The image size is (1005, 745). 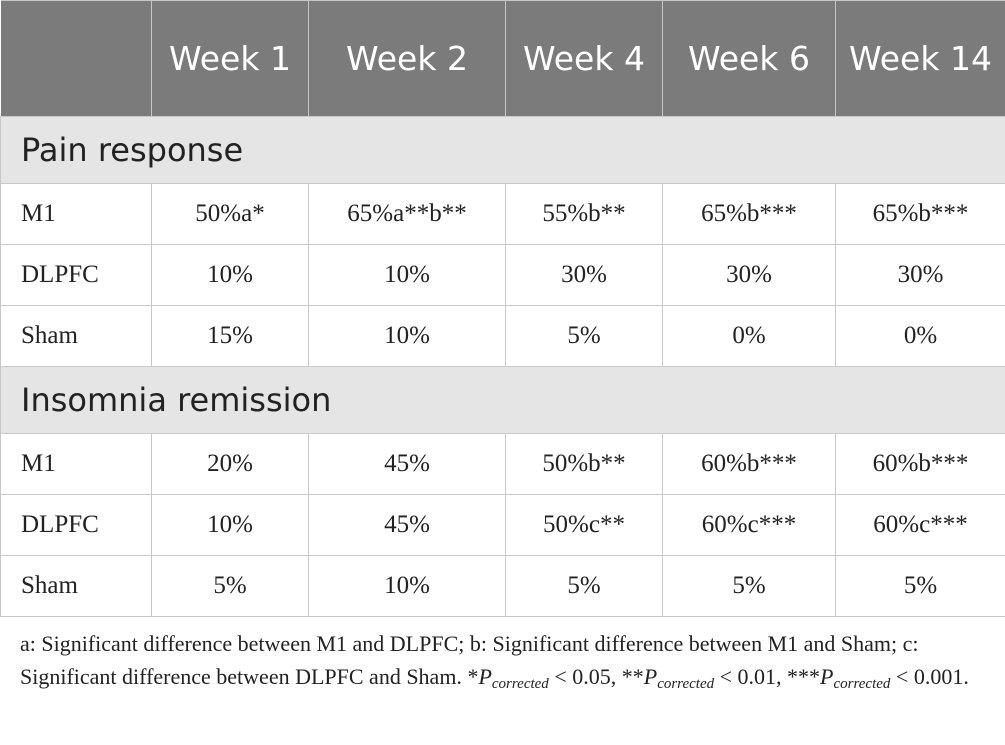 I want to click on table-cell: 20%, so click(x=230, y=464).